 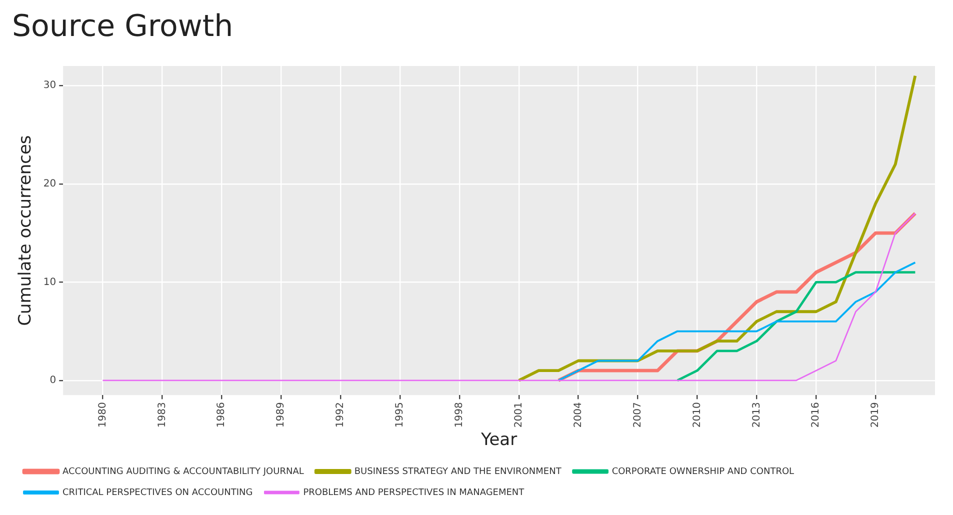 I want to click on y-axis-title: Cumulate occurrences, so click(x=26, y=230).